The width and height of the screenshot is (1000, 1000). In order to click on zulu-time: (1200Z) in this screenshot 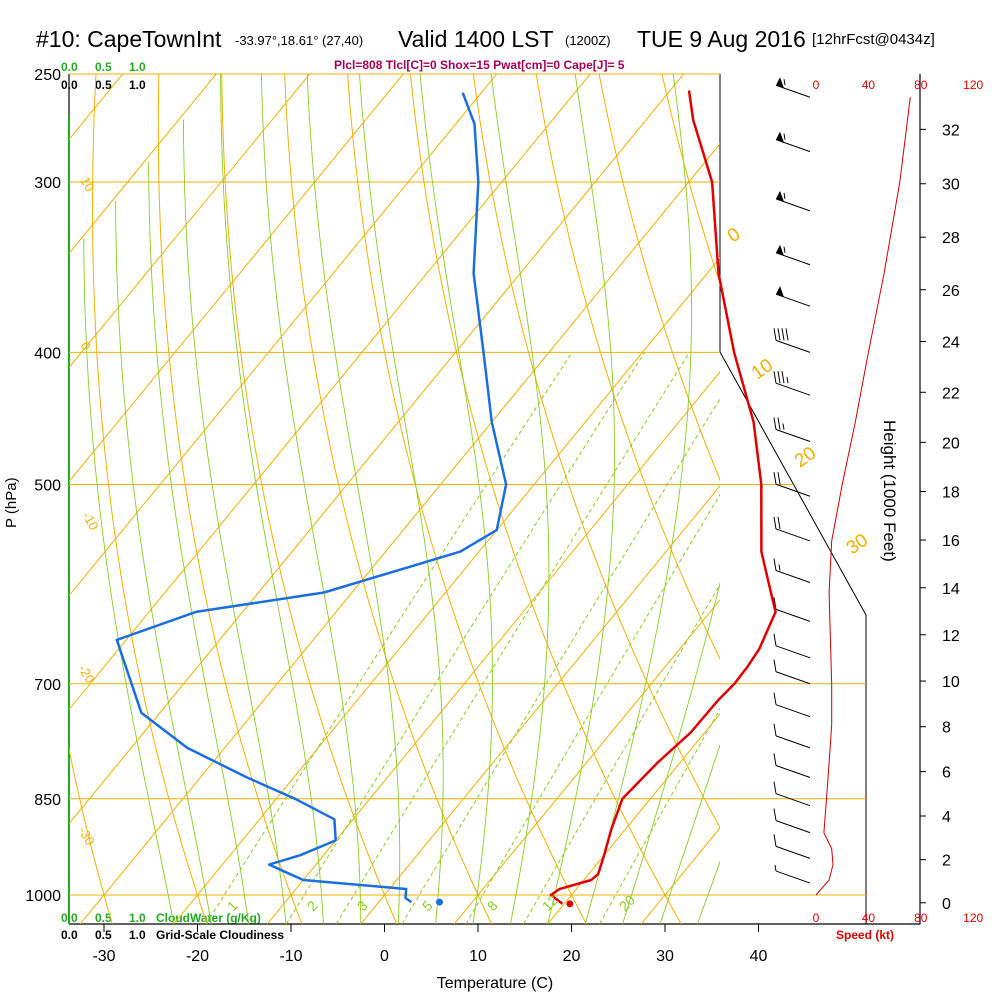, I will do `click(588, 40)`.